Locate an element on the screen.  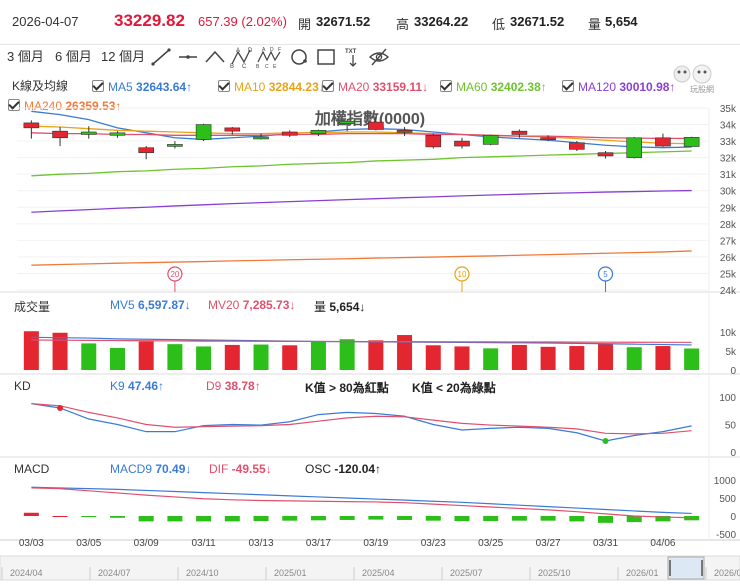
ma-line-ma10 is located at coordinates (361, 135).